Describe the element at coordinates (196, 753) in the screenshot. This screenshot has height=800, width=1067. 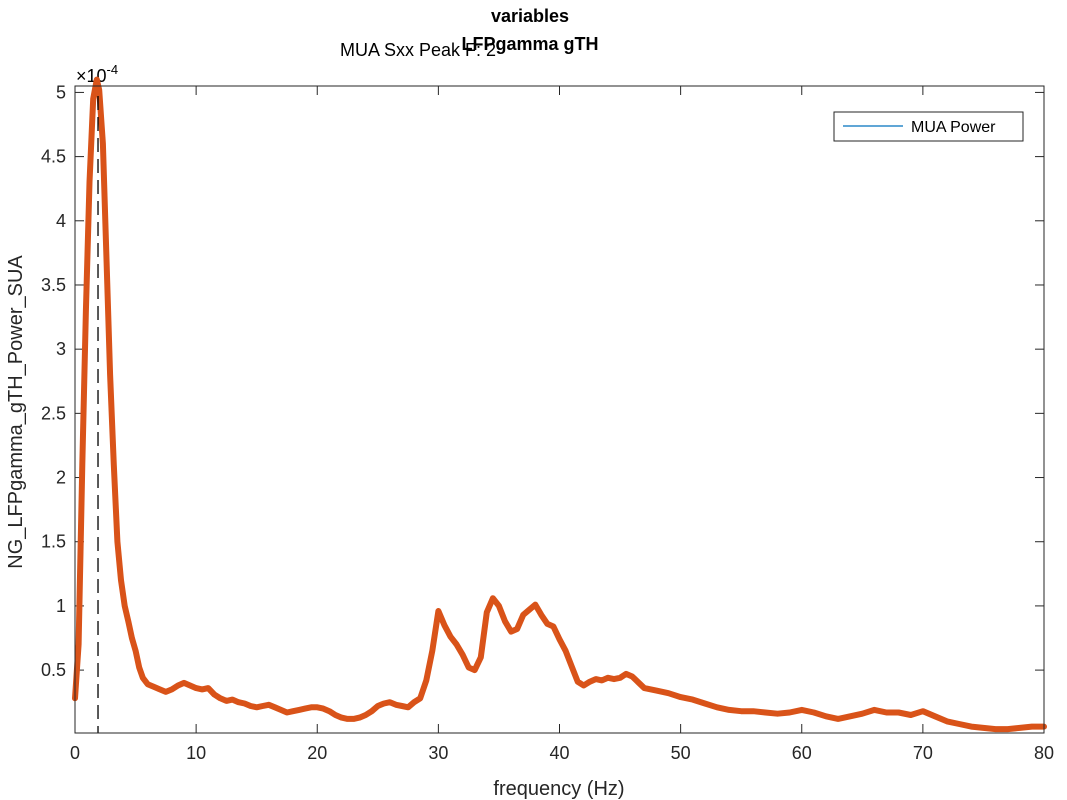
I see `x-tick-label: 10` at that location.